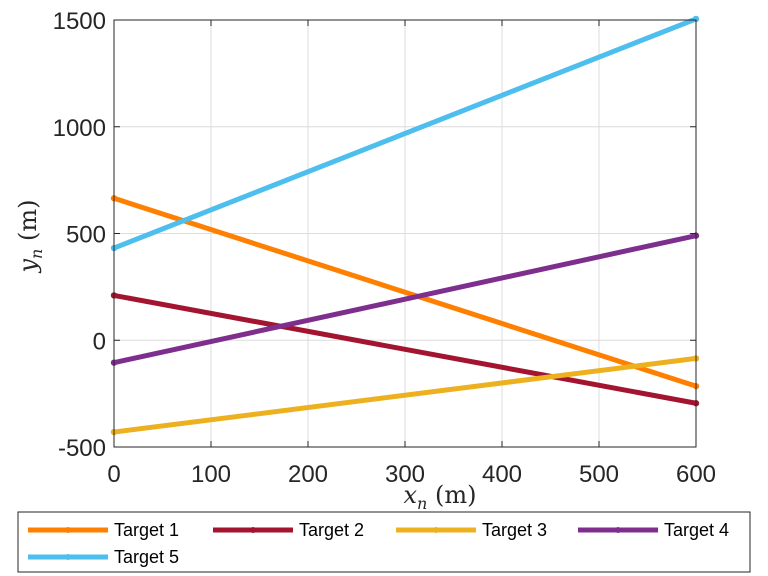 The image size is (768, 576). I want to click on legend-label-target-2: Target 2, so click(331, 530).